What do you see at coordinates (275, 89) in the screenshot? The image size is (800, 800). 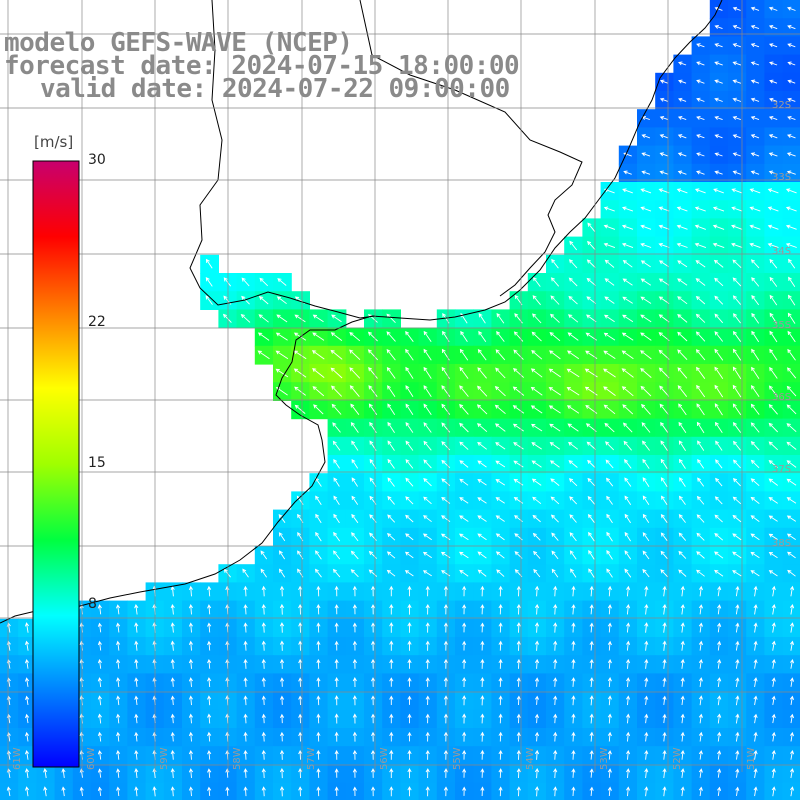 I see `valid-date: valid date: 2024-07-22 09:00:00` at bounding box center [275, 89].